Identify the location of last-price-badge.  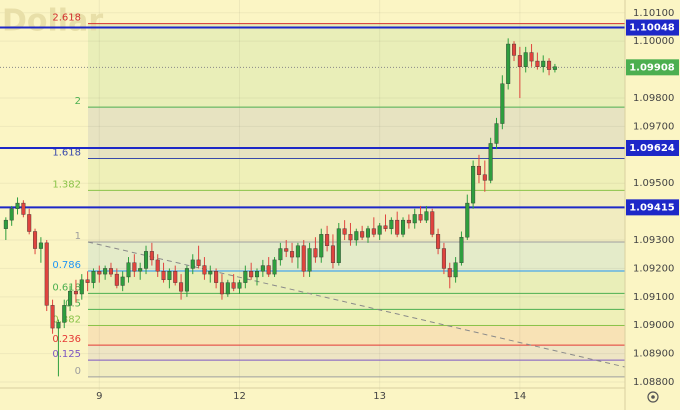
(652, 67).